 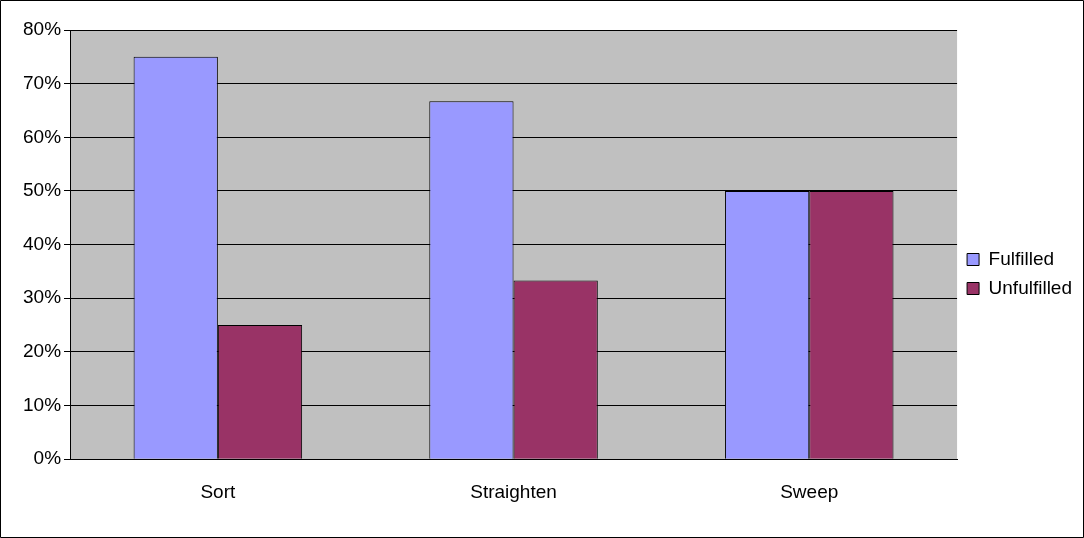 What do you see at coordinates (1030, 287) in the screenshot?
I see `legend-label: Unfulfilled` at bounding box center [1030, 287].